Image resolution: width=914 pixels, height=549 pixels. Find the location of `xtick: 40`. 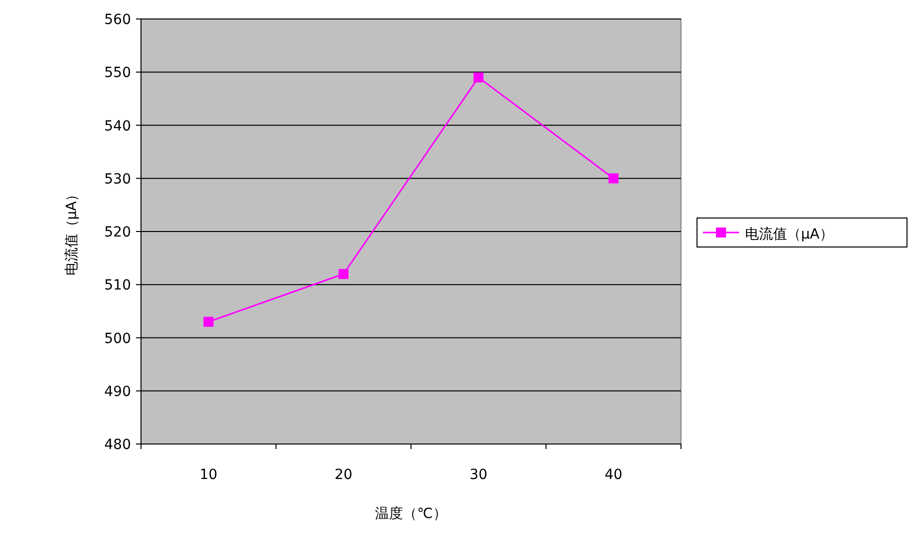

xtick: 40 is located at coordinates (613, 475).